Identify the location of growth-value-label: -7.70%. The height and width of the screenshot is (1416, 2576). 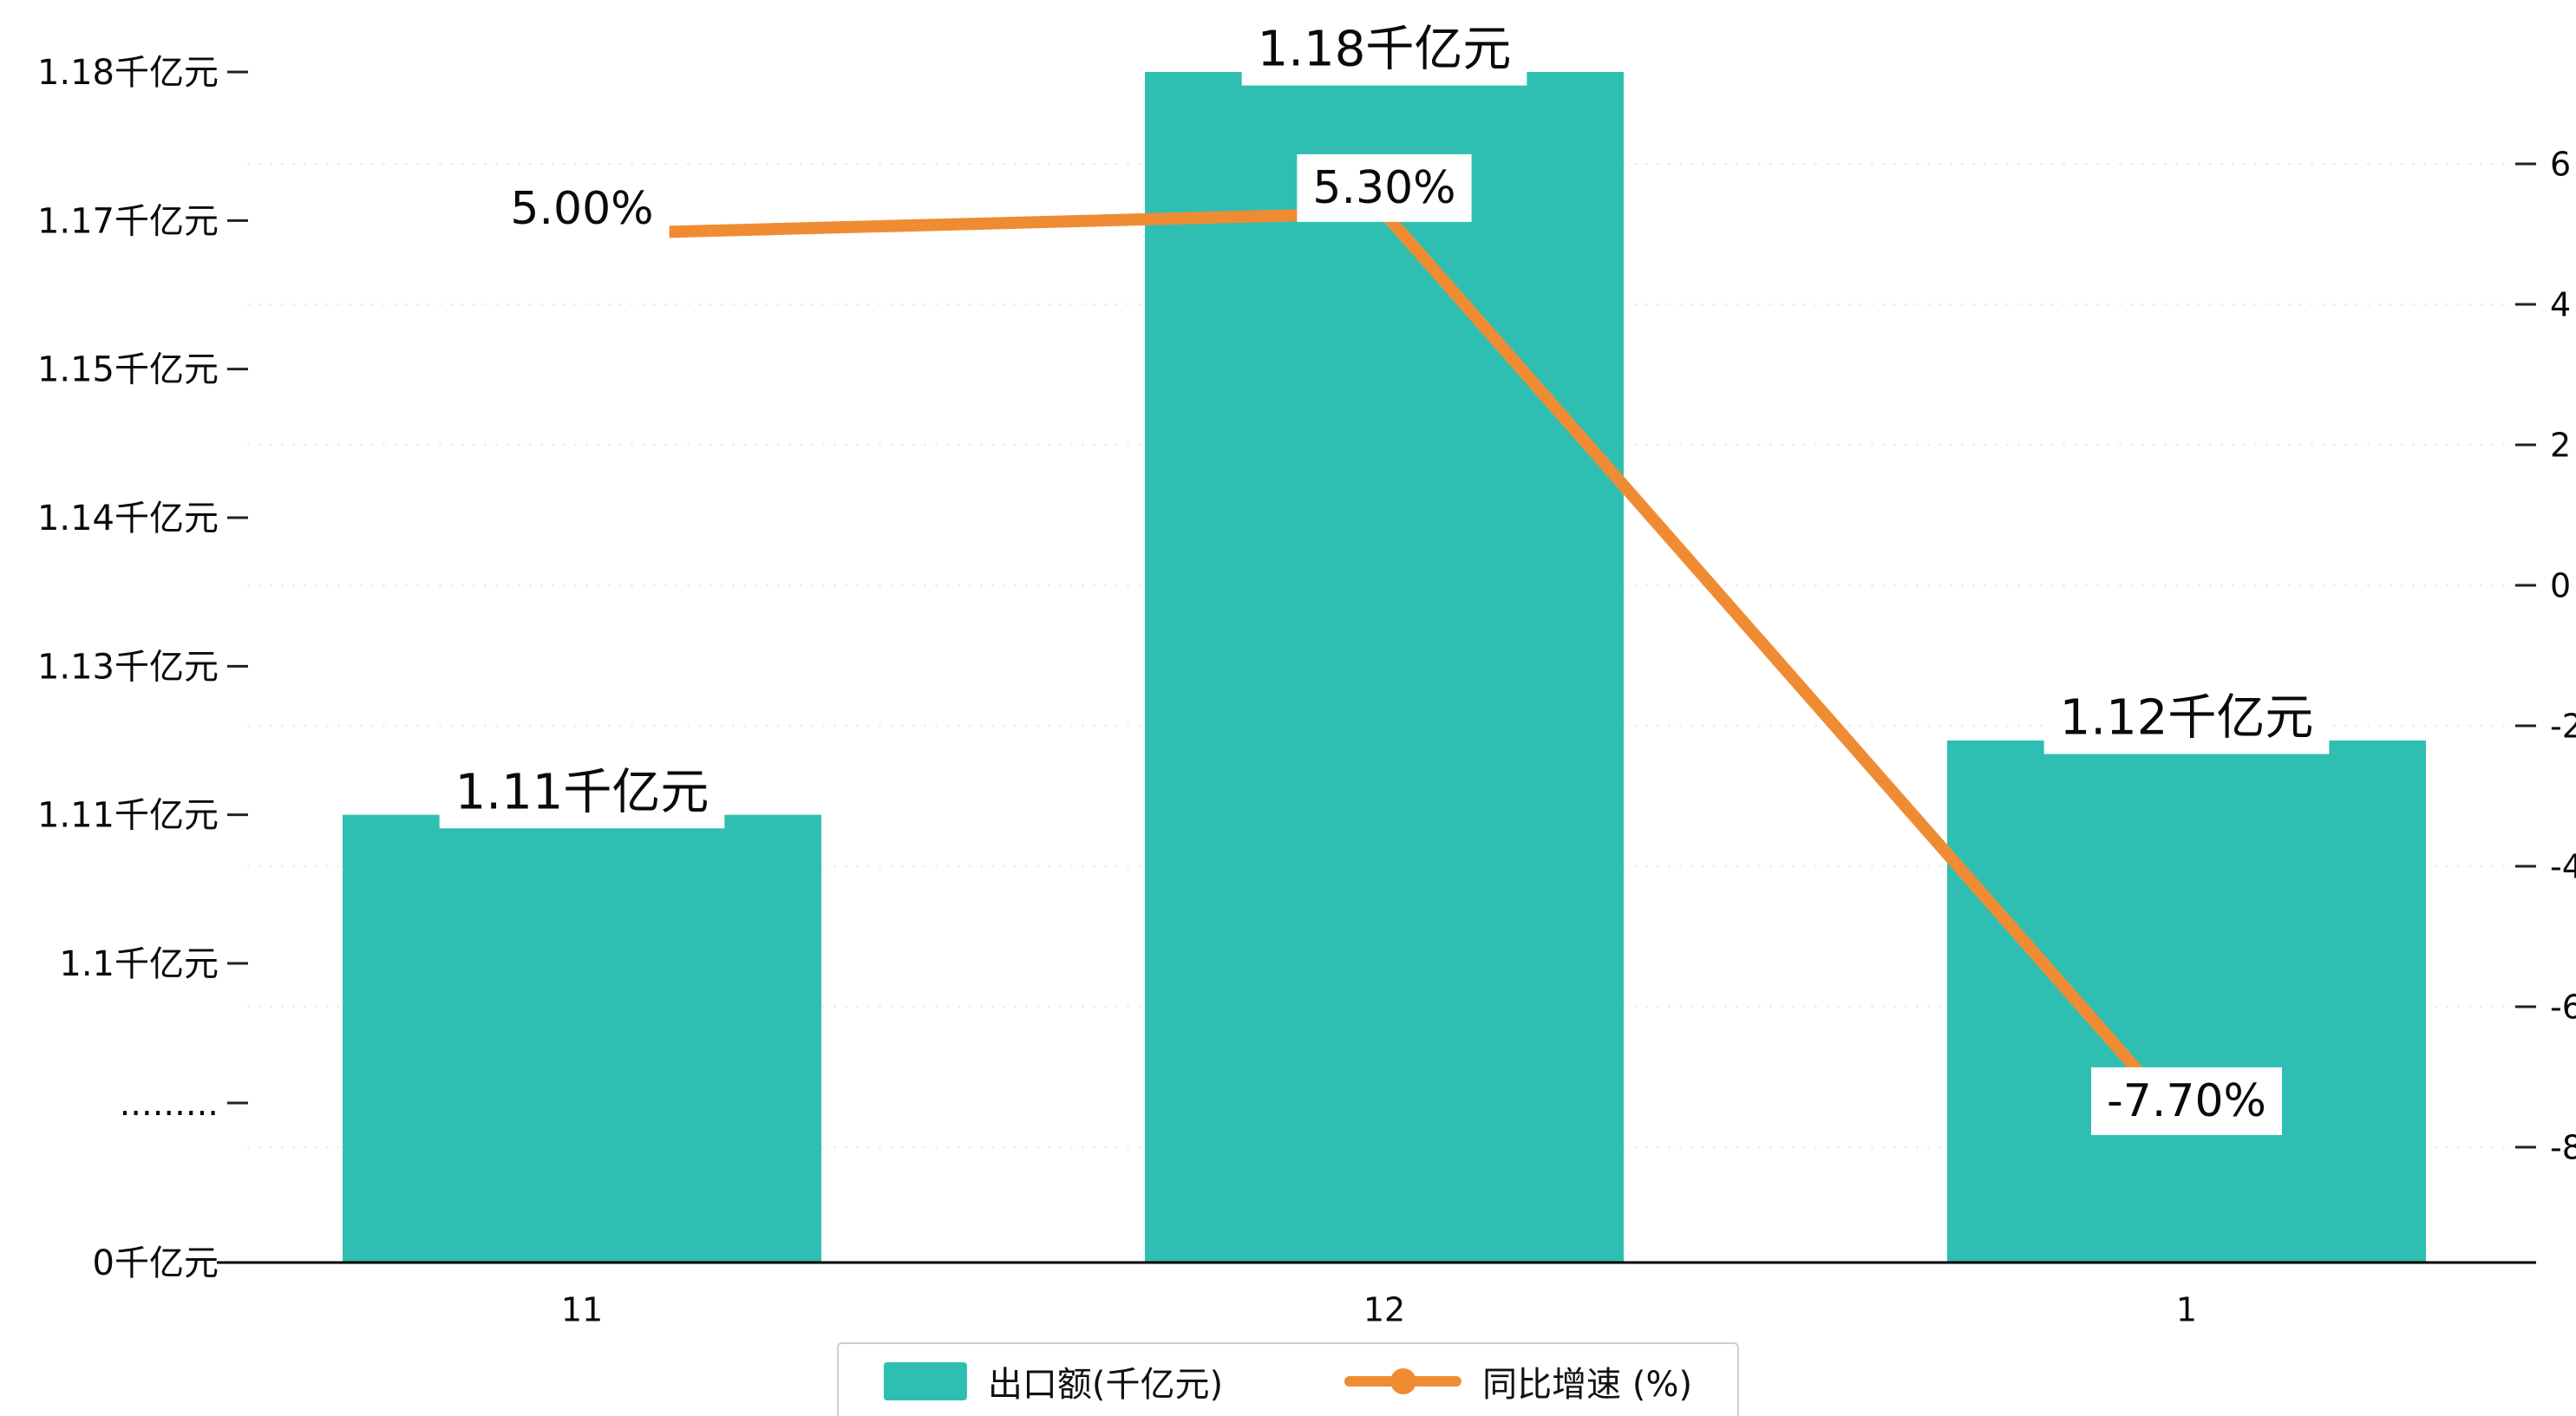
(2186, 1101).